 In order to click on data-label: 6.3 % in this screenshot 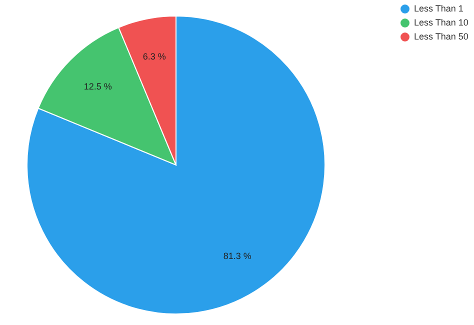, I will do `click(154, 56)`.